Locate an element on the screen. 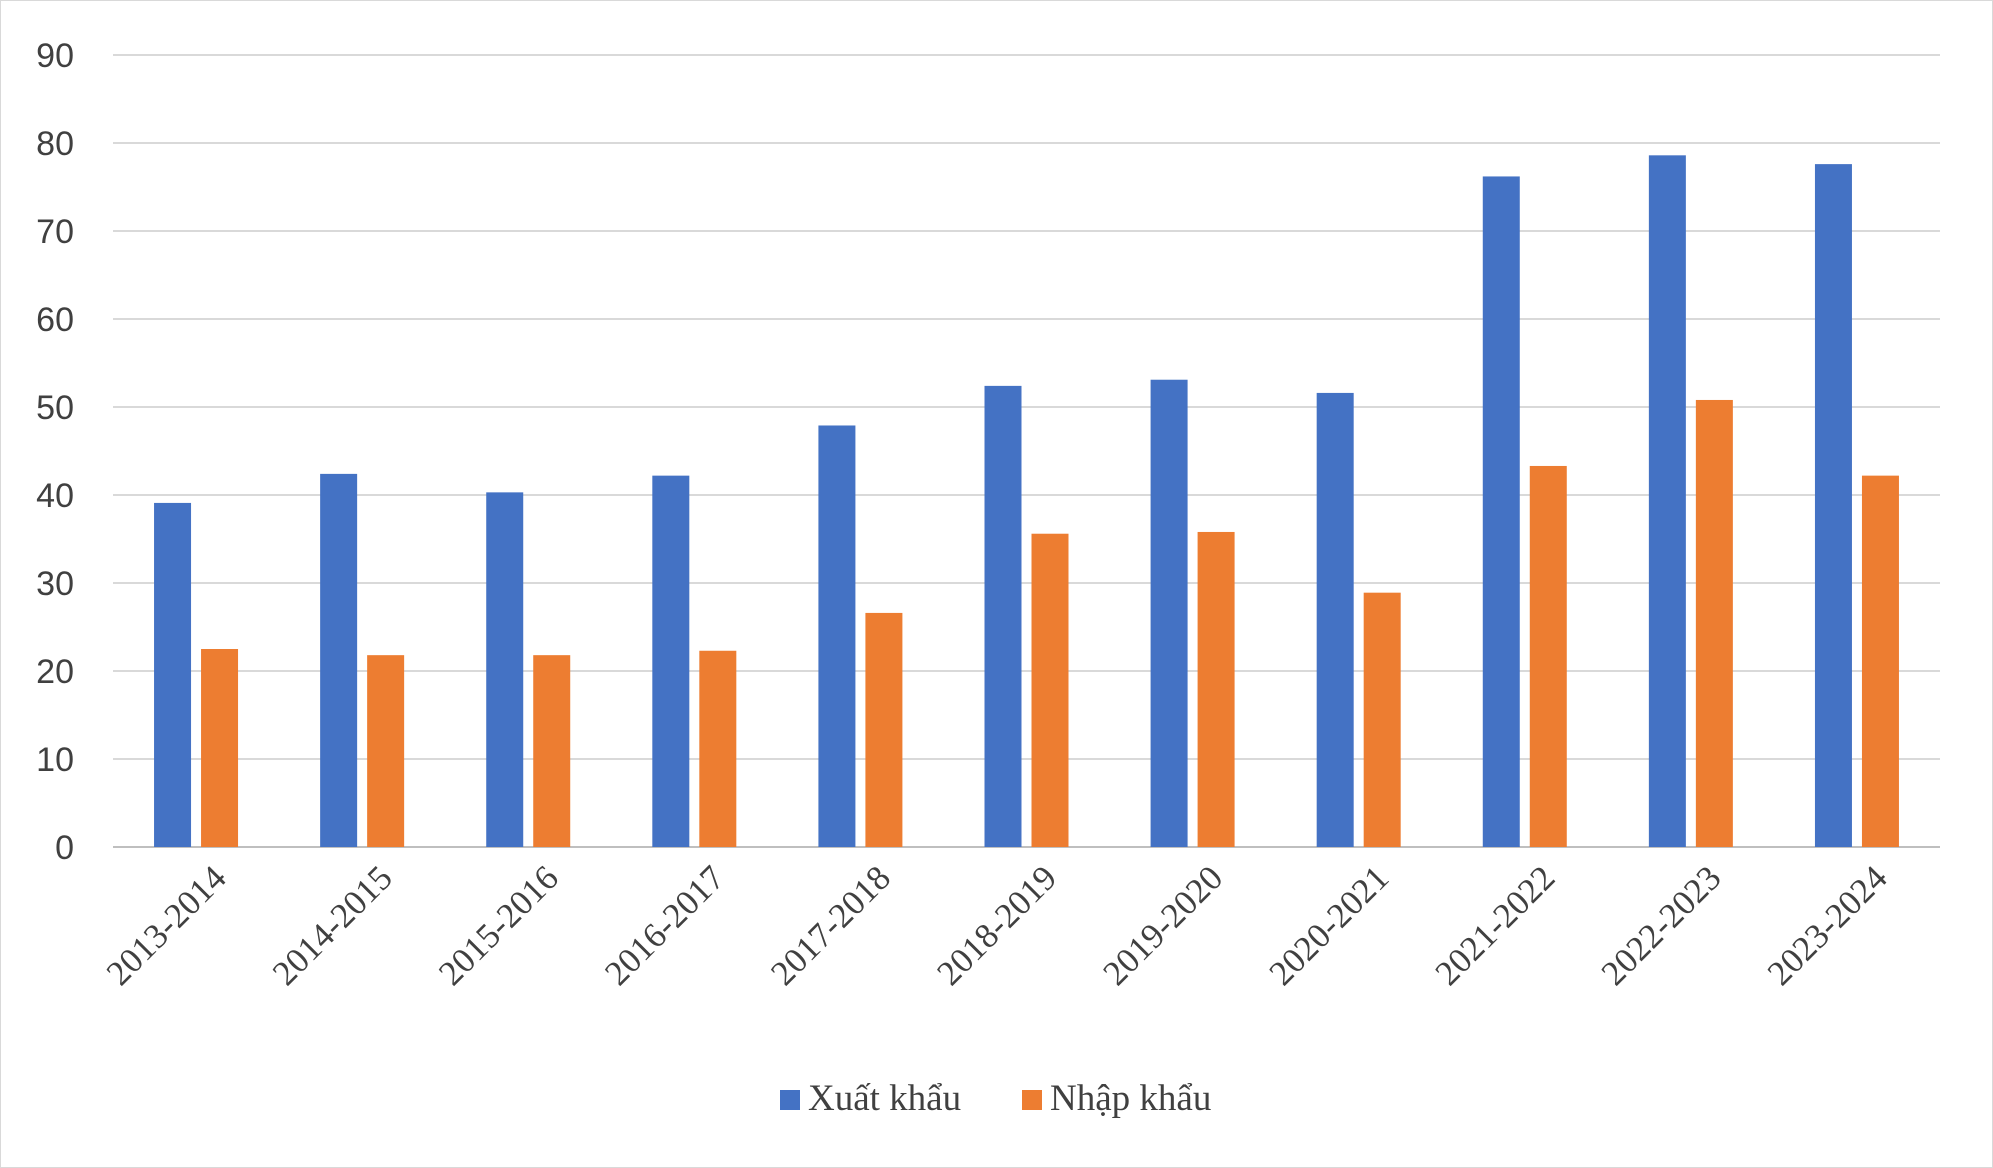 Image resolution: width=1993 pixels, height=1168 pixels. y-tick-label: 20 is located at coordinates (55, 672).